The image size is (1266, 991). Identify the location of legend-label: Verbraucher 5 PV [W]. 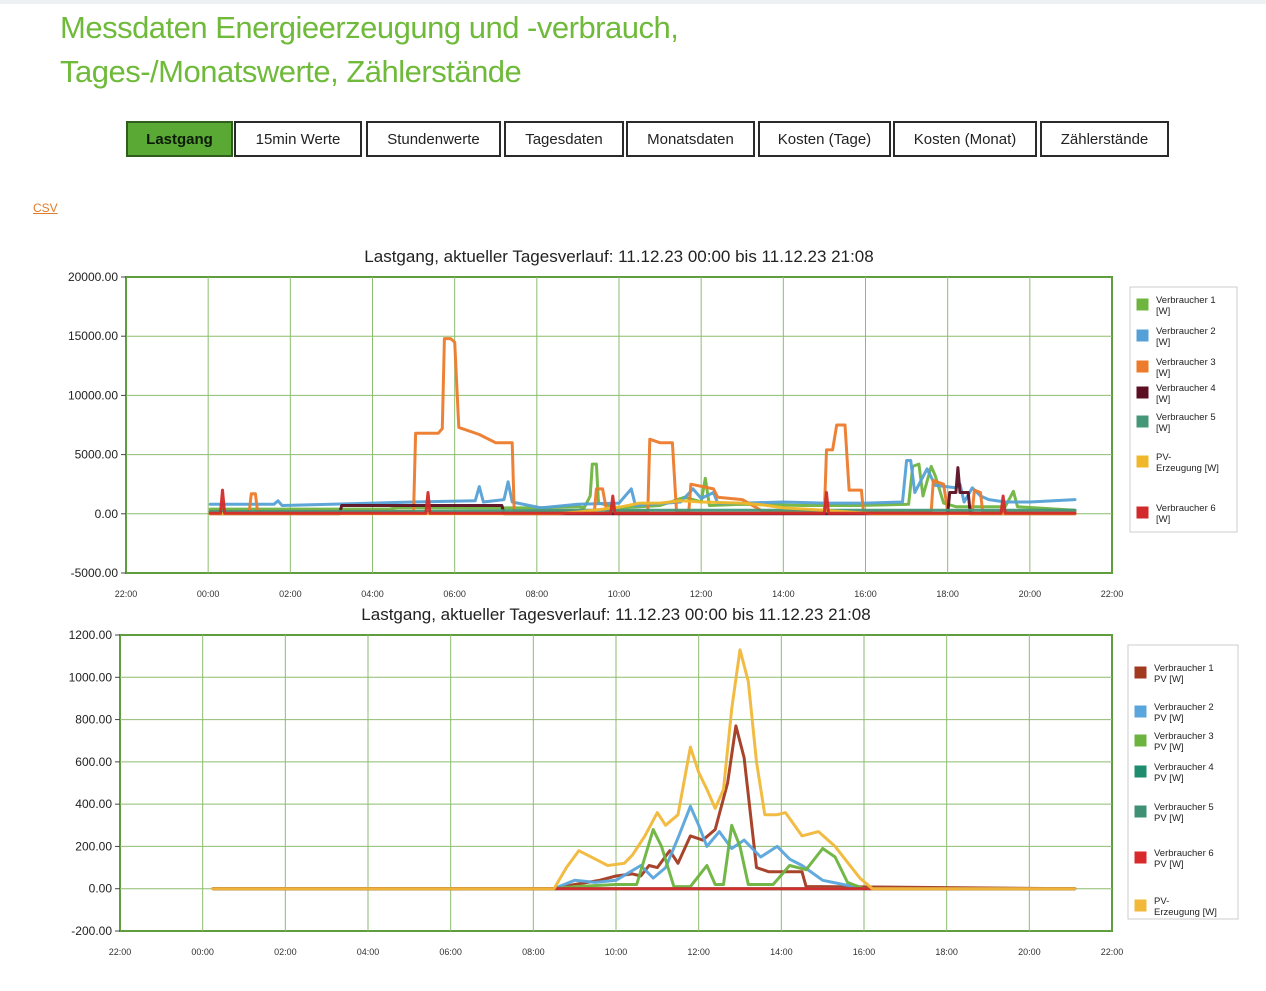
(1184, 813).